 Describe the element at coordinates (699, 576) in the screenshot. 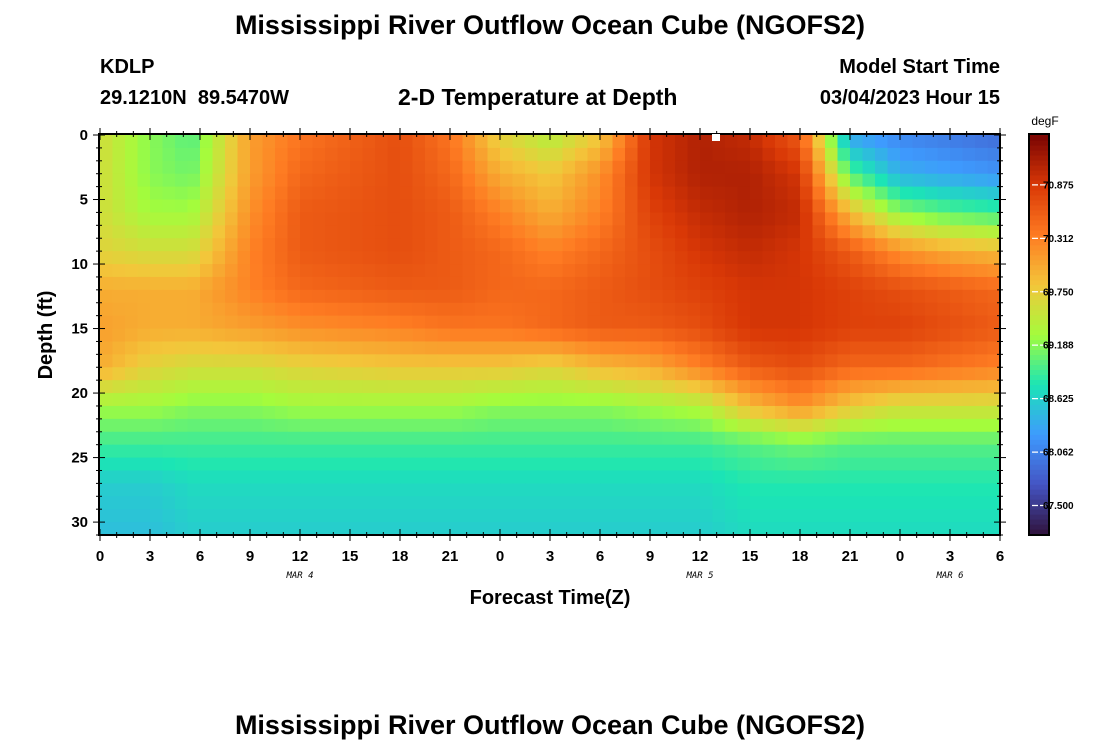

I see `x-date-label: MAR 5` at that location.